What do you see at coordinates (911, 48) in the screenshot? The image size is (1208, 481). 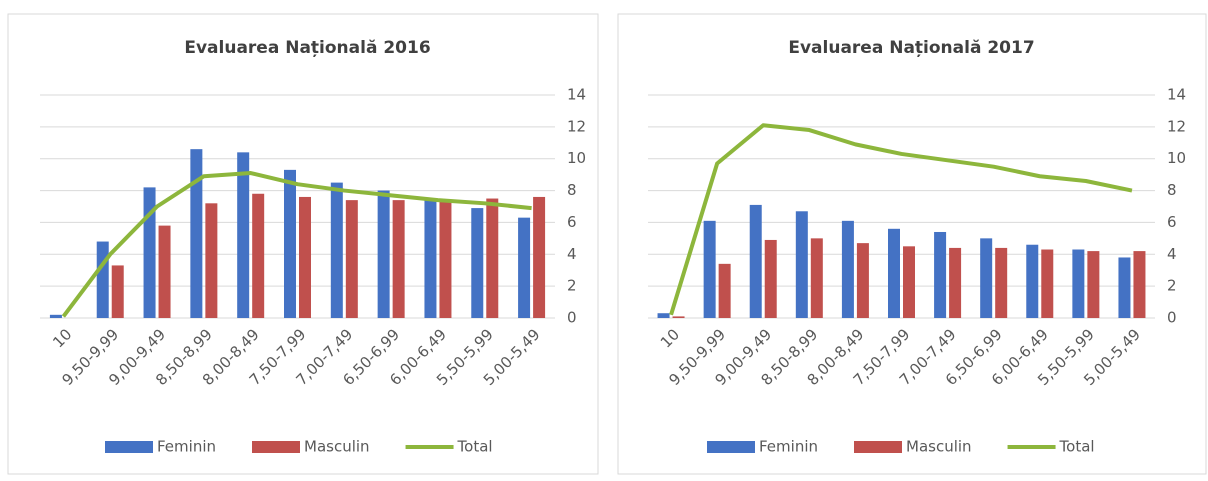 I see `chart-title: Evaluarea Națională 2017` at bounding box center [911, 48].